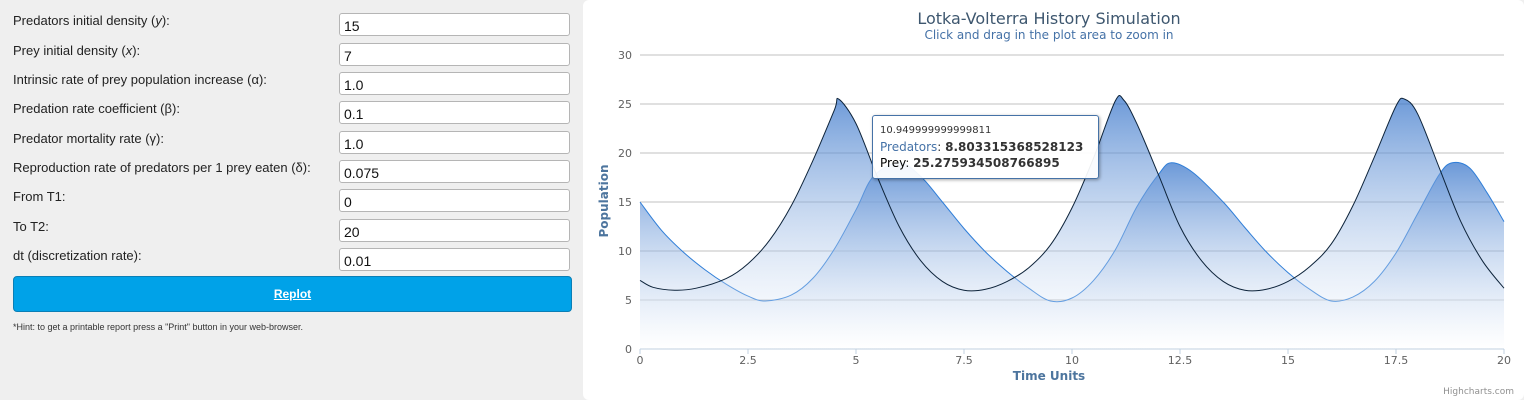  What do you see at coordinates (964, 360) in the screenshot?
I see `x-tick-label: 7.5` at bounding box center [964, 360].